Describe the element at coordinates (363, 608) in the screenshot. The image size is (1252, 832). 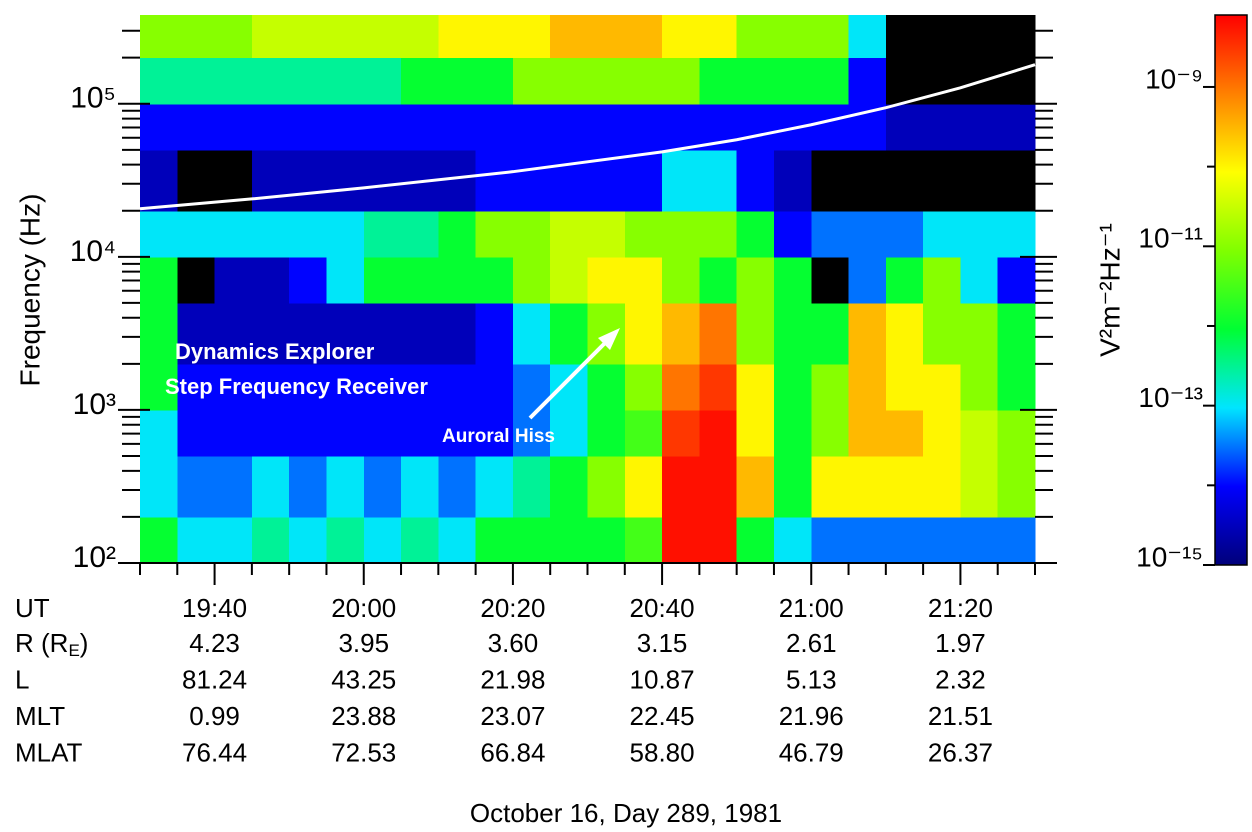
I see `x-tick-label: 20:00` at that location.